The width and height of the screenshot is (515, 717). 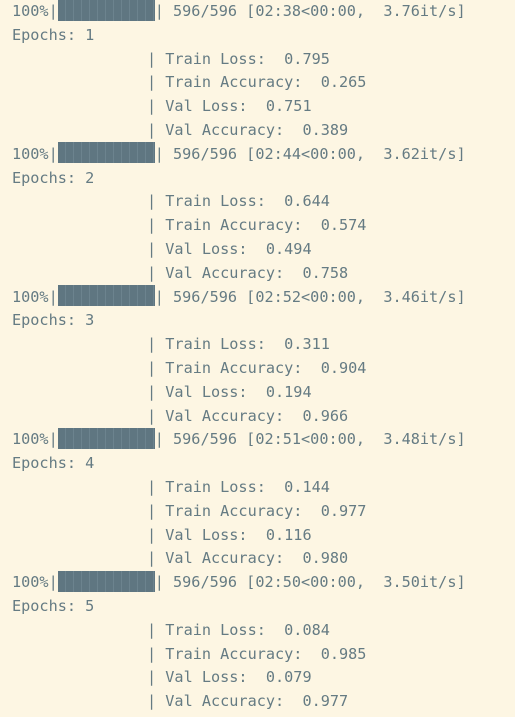 I want to click on progress-line: 100%| | 596/596 [02:52<00:00, 3.46it/s], so click(x=239, y=297).